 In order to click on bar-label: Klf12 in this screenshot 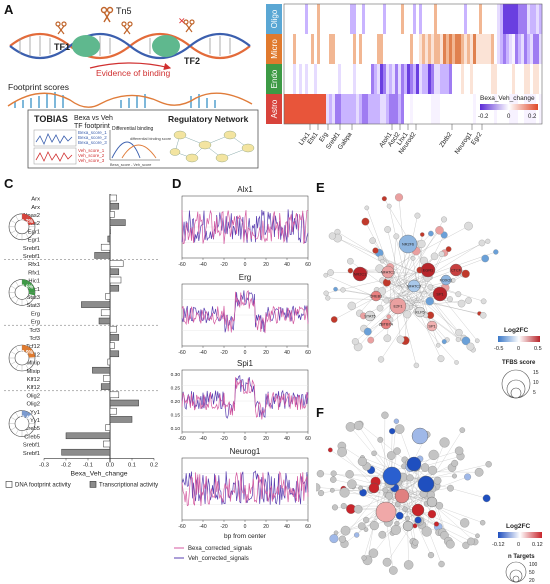, I will do `click(33, 388)`.